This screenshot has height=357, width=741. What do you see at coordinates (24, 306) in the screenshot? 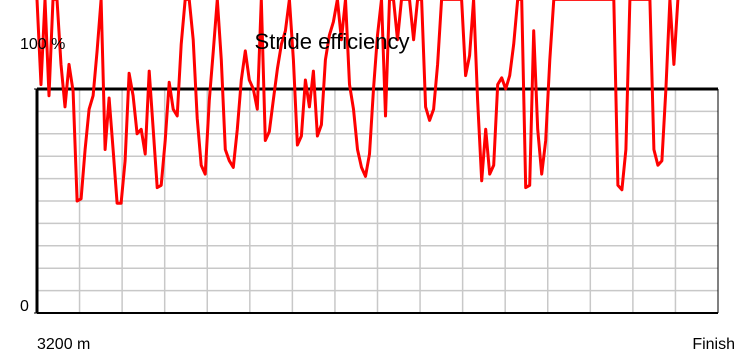
I see `y-tick-label: 0` at bounding box center [24, 306].